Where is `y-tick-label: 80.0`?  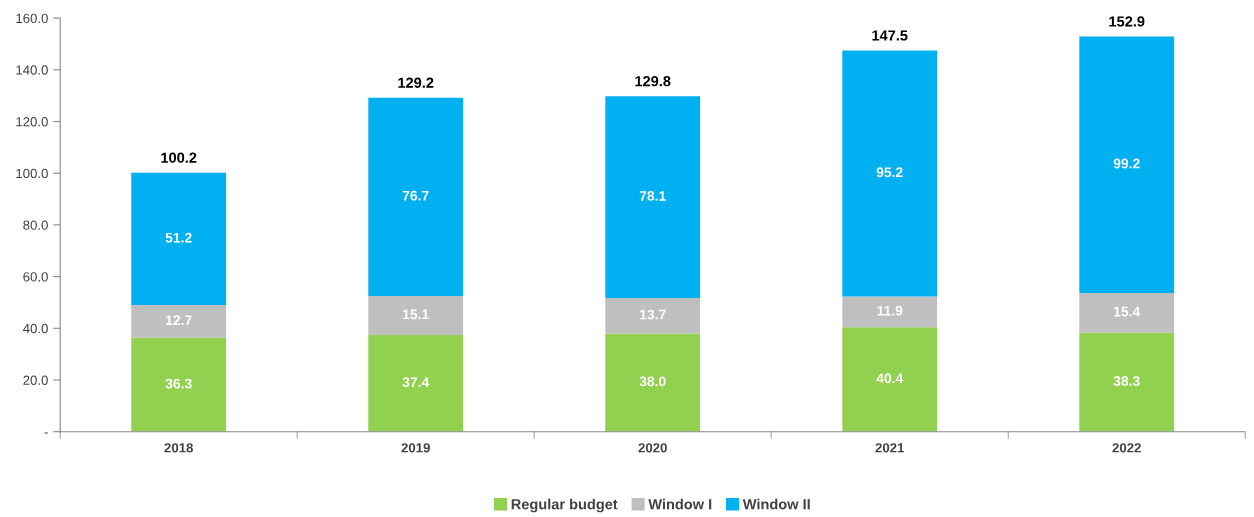
y-tick-label: 80.0 is located at coordinates (35, 225).